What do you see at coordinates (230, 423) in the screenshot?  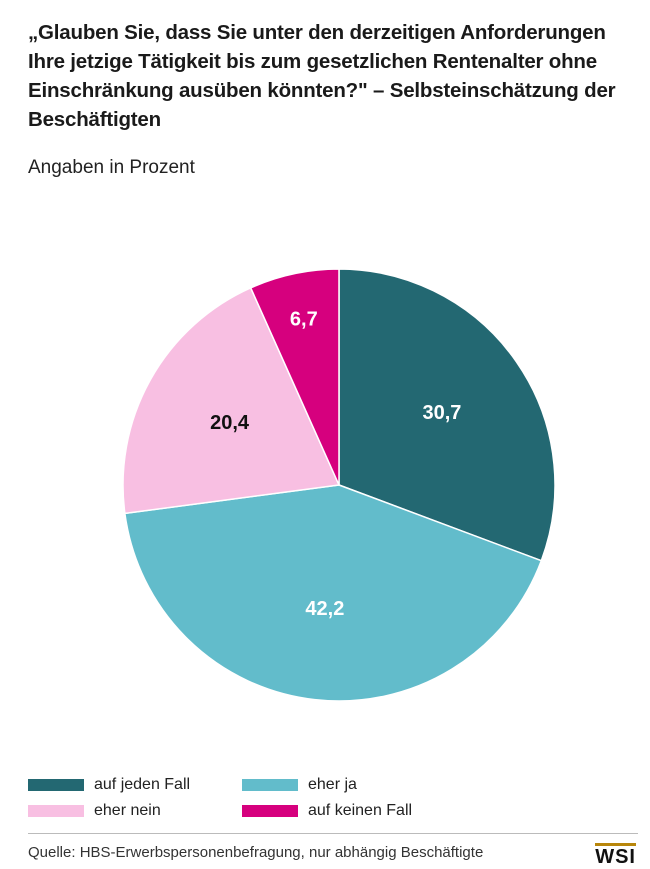 I see `pie-slice-value-label: 20,4` at bounding box center [230, 423].